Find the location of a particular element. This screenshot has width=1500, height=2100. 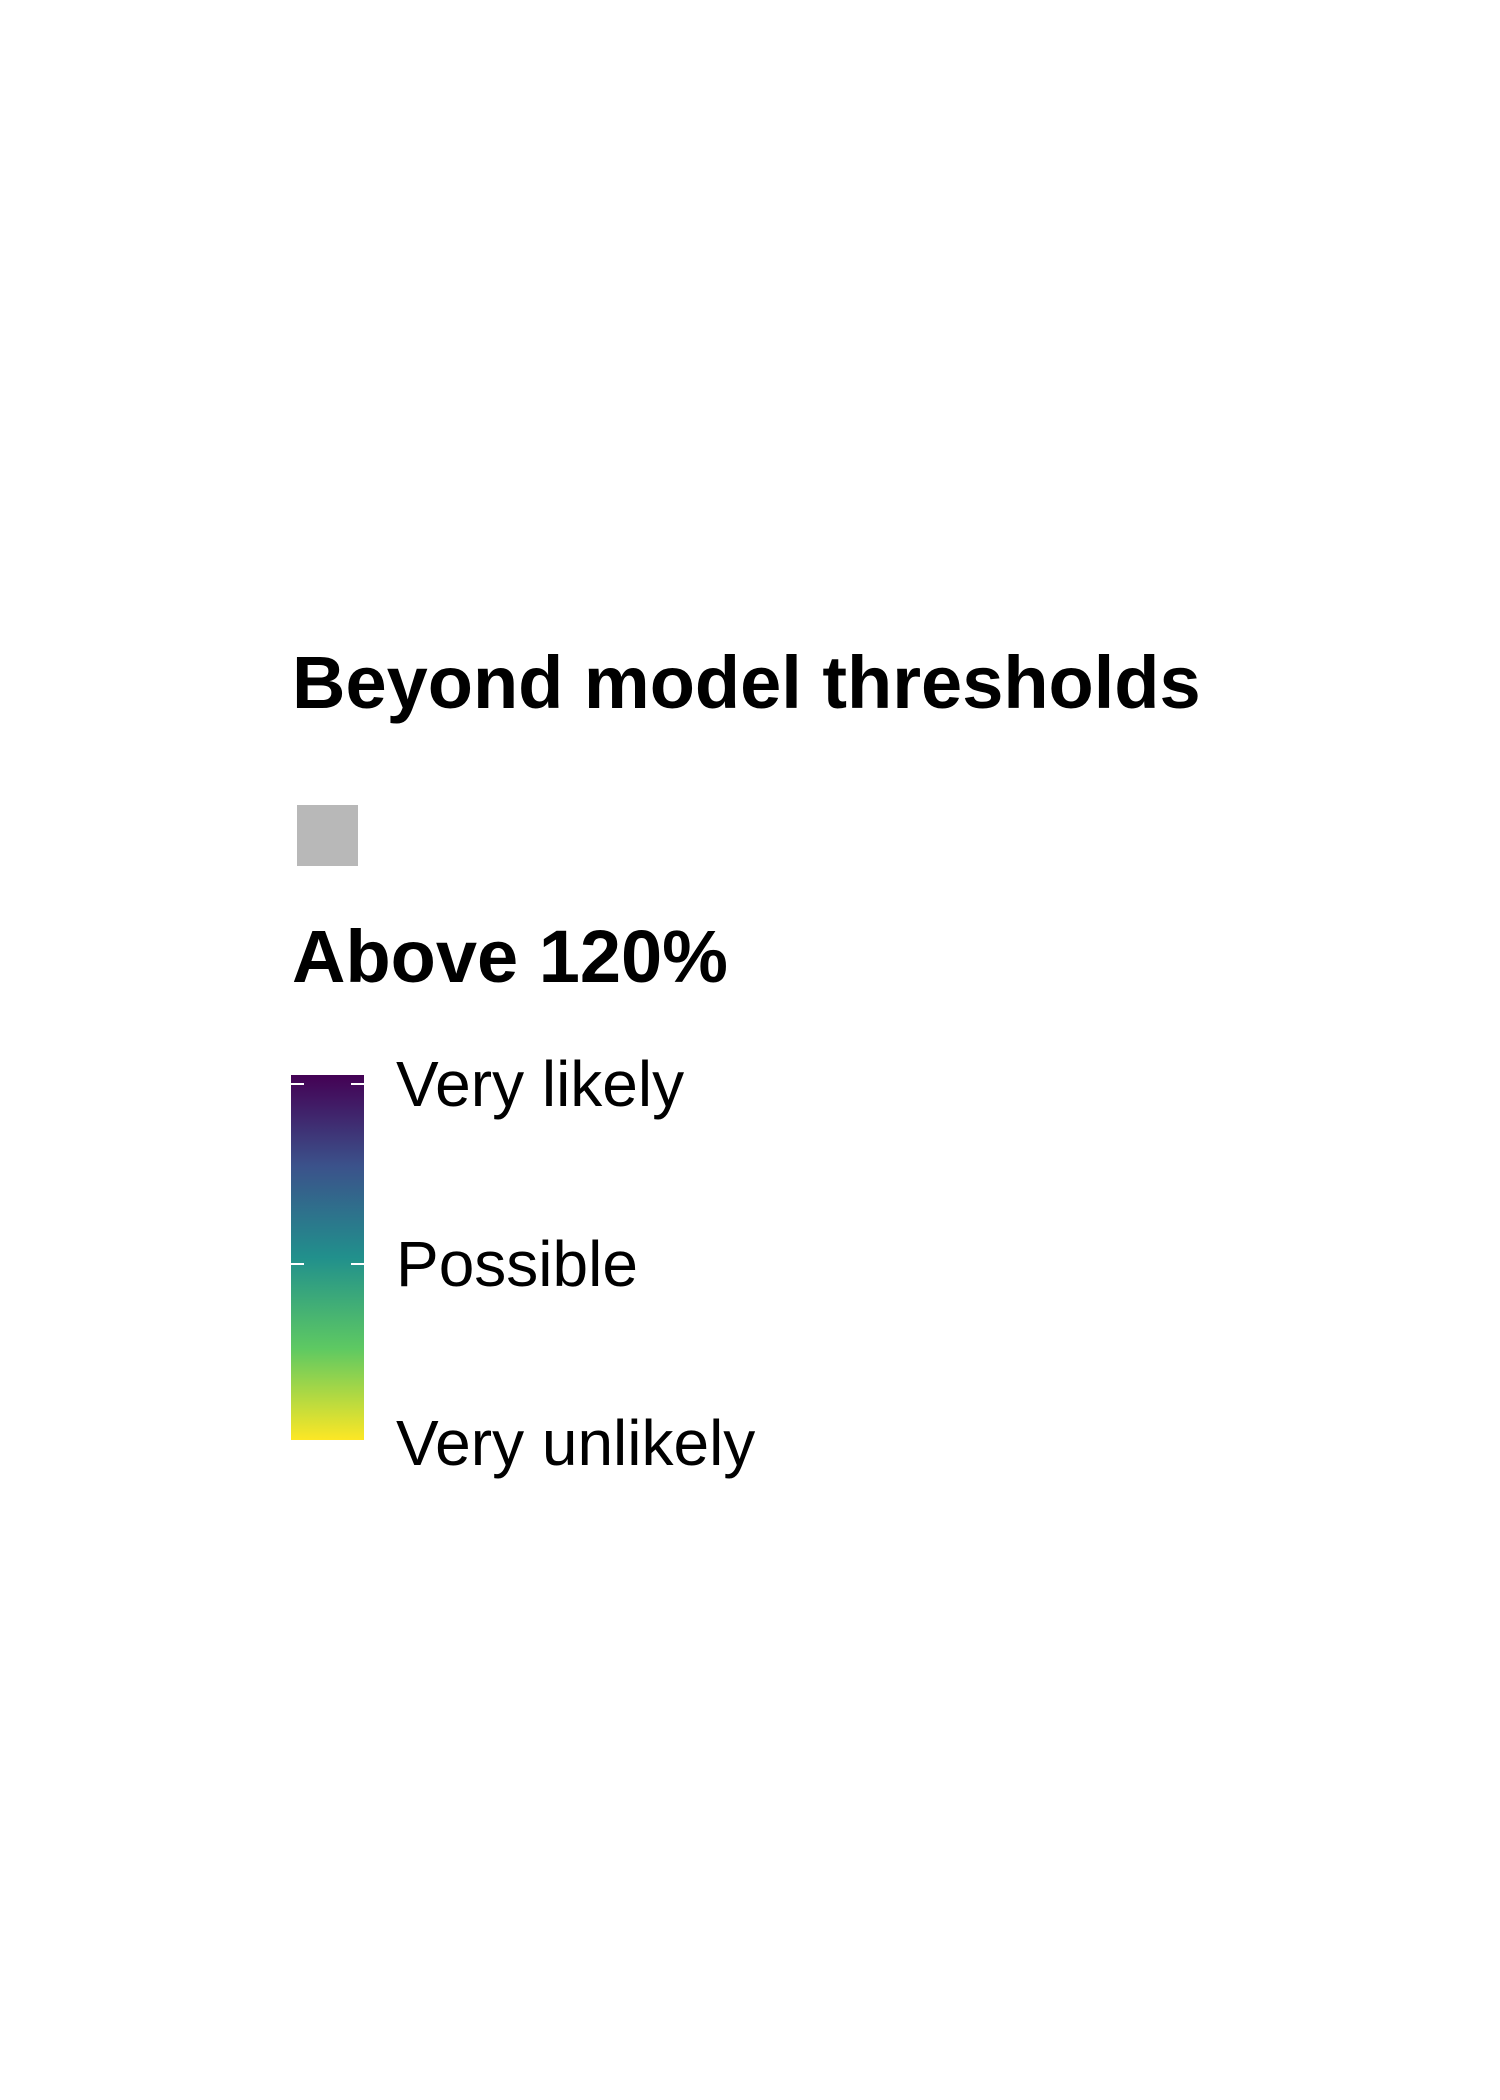

colorbar-tick-mark is located at coordinates (327, 1443).